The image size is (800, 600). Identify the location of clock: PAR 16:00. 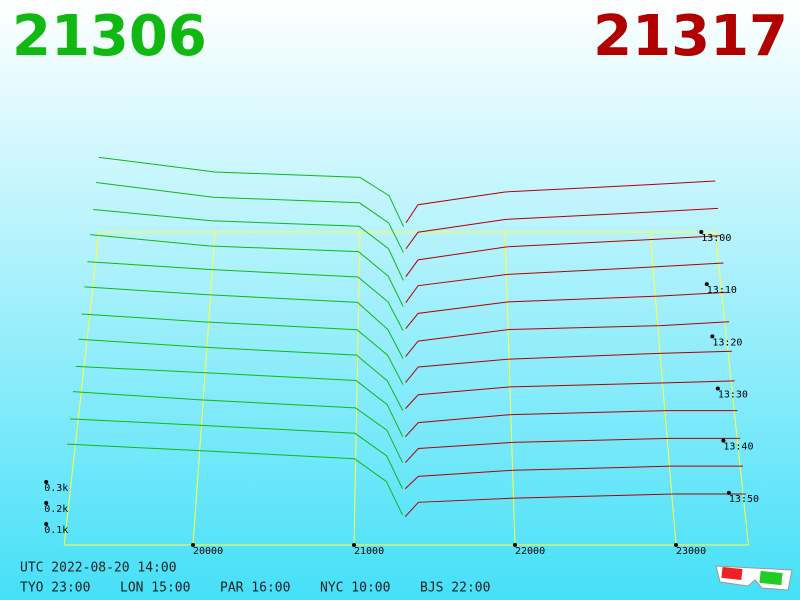
(255, 588).